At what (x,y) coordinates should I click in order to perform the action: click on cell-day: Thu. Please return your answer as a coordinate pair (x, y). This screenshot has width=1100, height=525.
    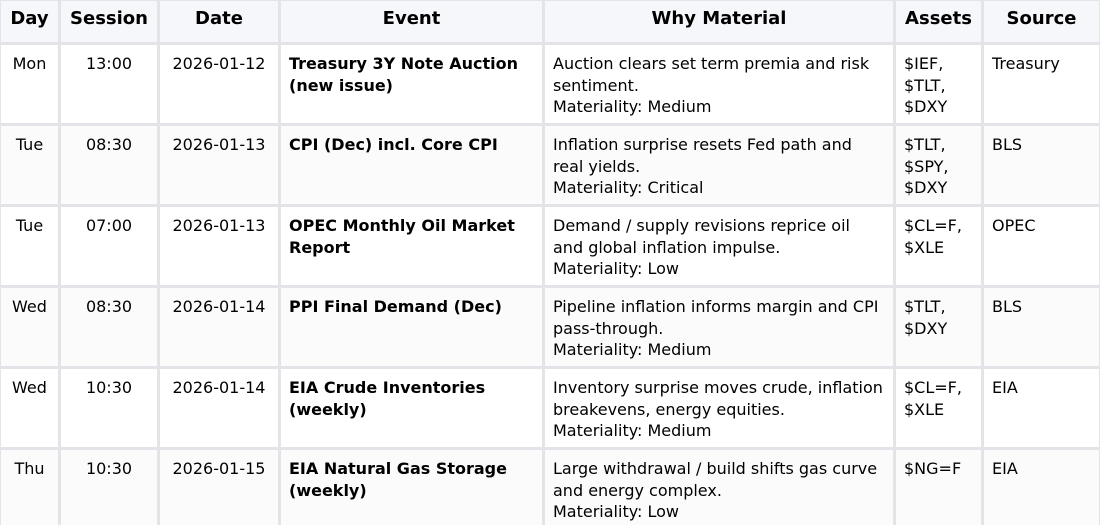
    Looking at the image, I should click on (29, 487).